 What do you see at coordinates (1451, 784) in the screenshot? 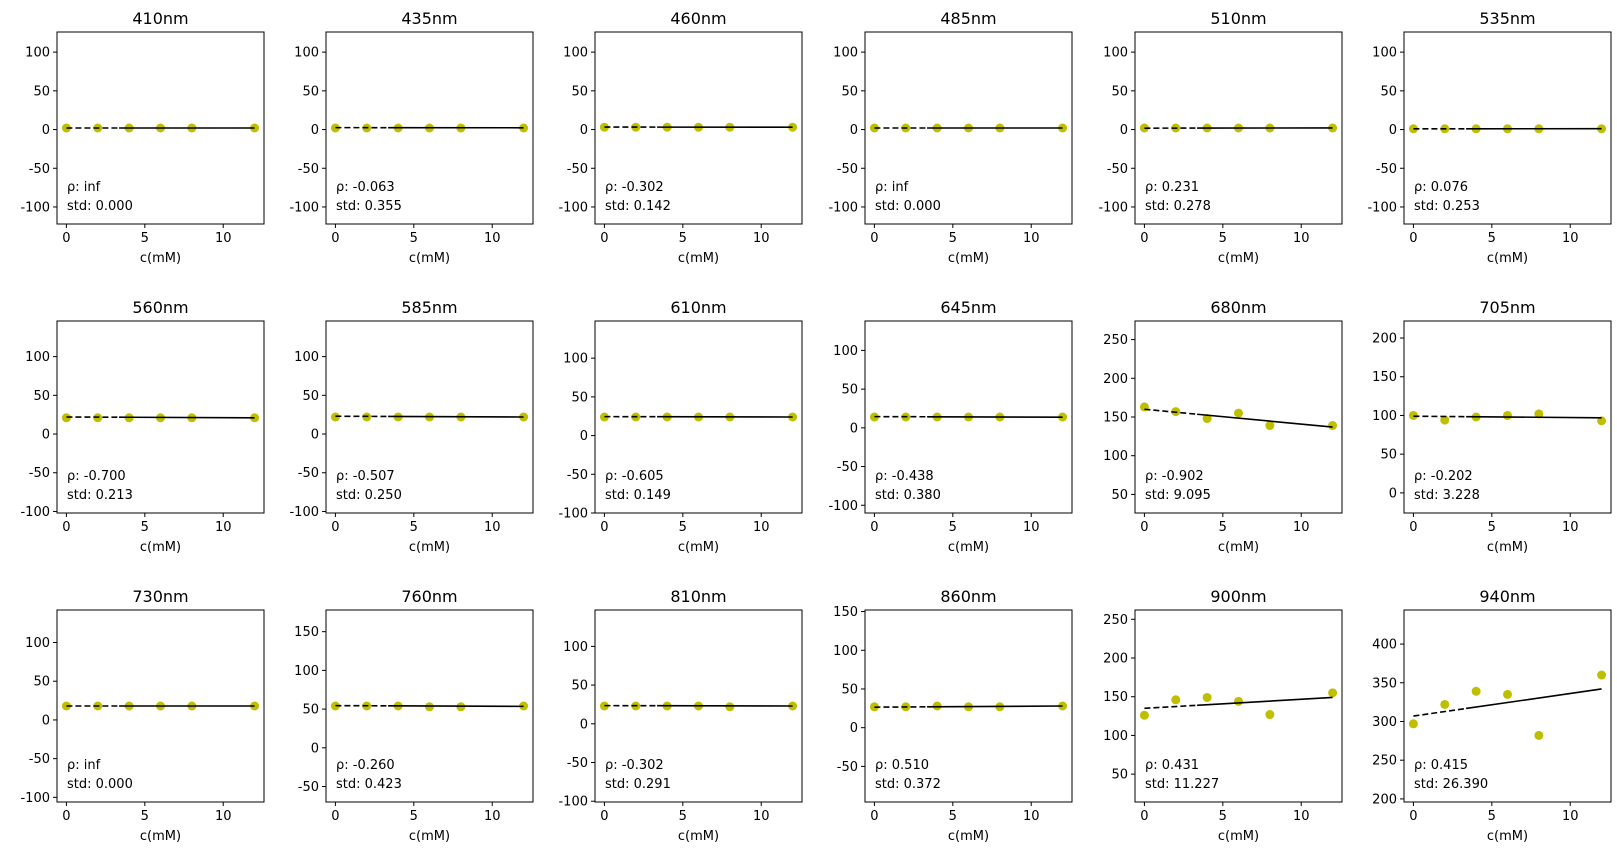
I see `std-annotation: std: 26.390` at bounding box center [1451, 784].